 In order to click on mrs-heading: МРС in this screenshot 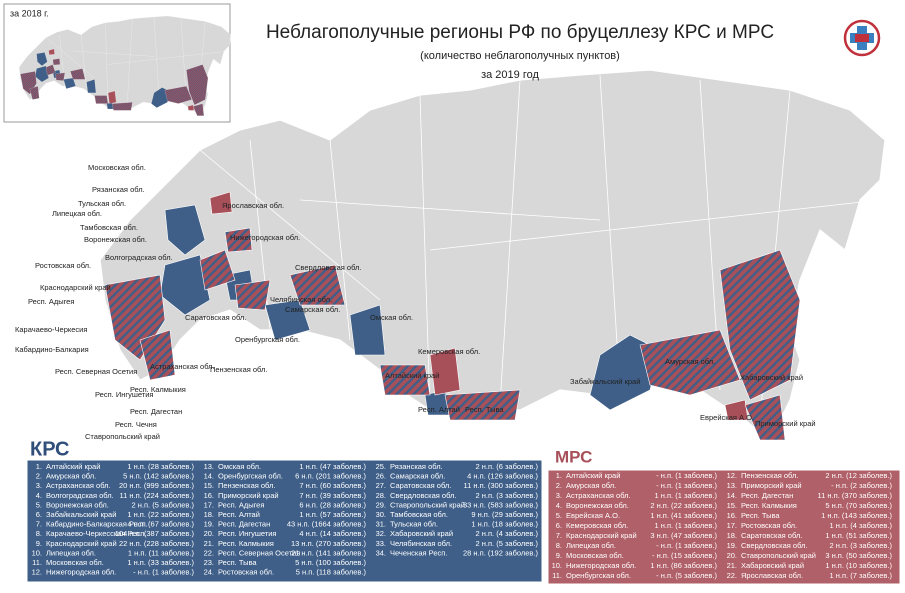, I will do `click(573, 456)`.